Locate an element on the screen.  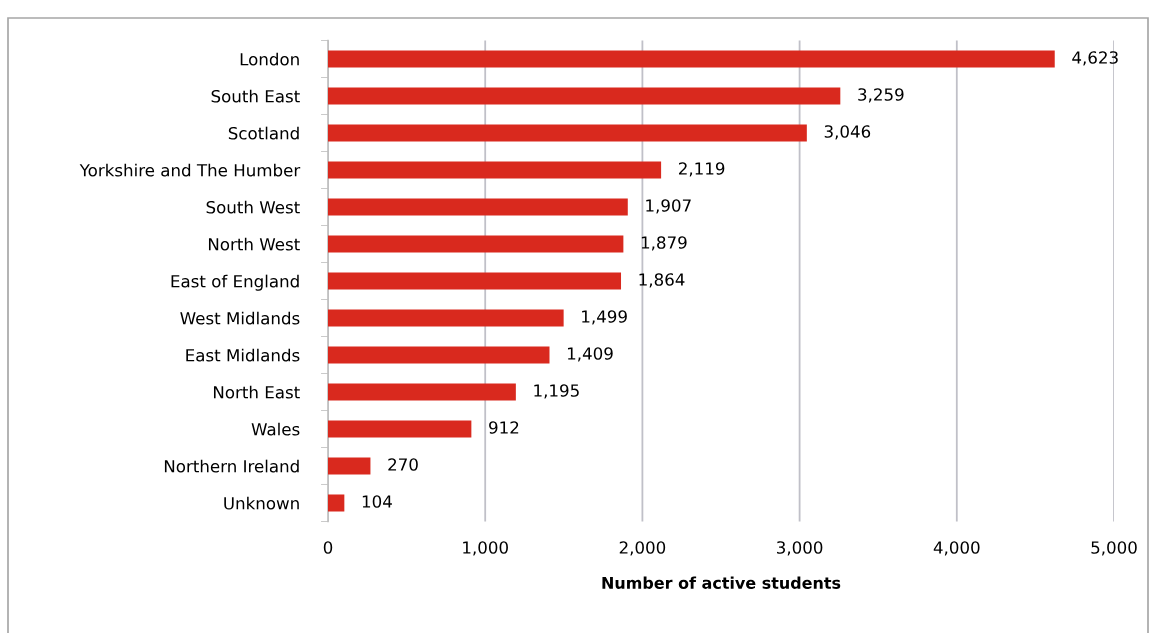
y-tick-label: Northern Ireland is located at coordinates (231, 466).